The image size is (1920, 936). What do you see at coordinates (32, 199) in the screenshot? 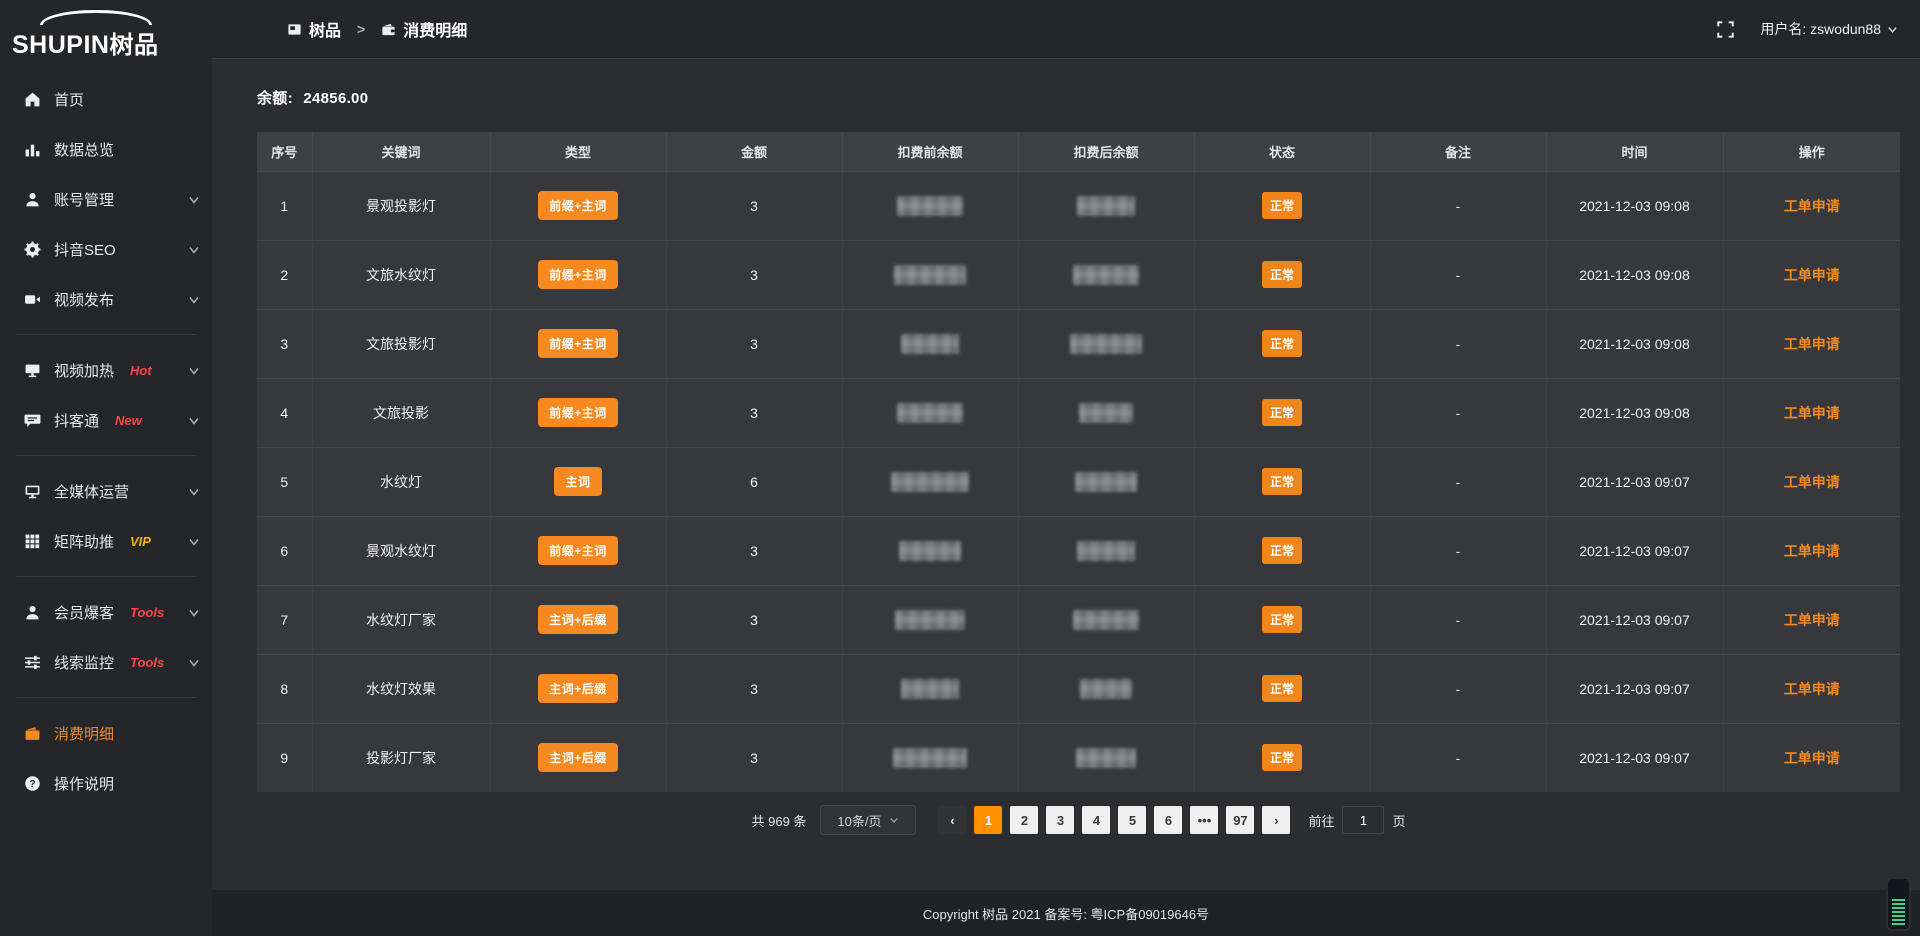
I see `user-icon` at bounding box center [32, 199].